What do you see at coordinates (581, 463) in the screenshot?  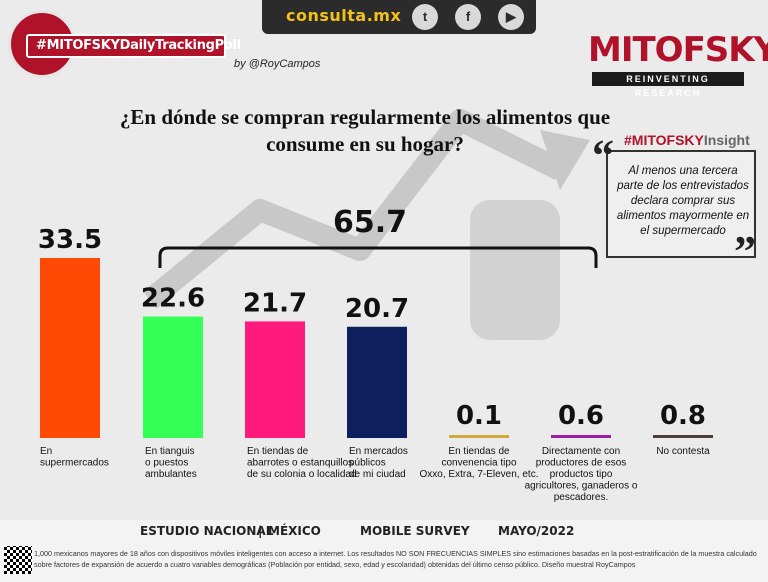 I see `category-label-6: productores de esos` at bounding box center [581, 463].